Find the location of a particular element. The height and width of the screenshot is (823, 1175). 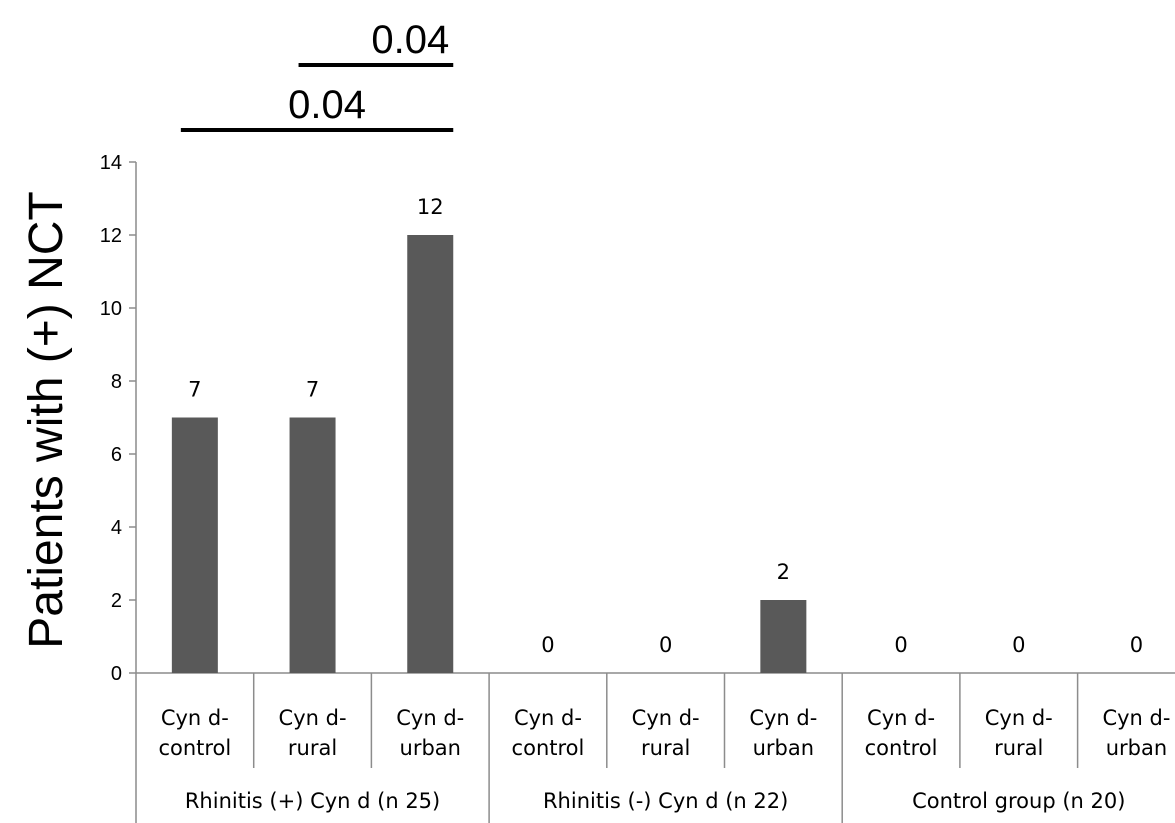

y-tick-label: 2 is located at coordinates (116, 601).